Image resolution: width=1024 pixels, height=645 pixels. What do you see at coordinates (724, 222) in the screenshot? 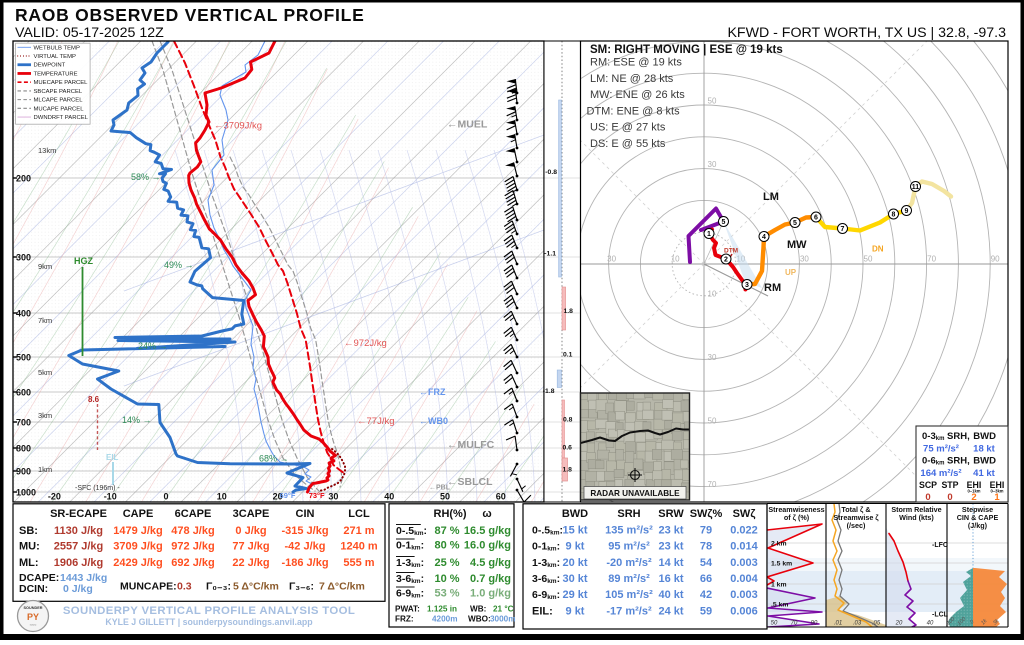
I see `svg-text: 5` at bounding box center [724, 222].